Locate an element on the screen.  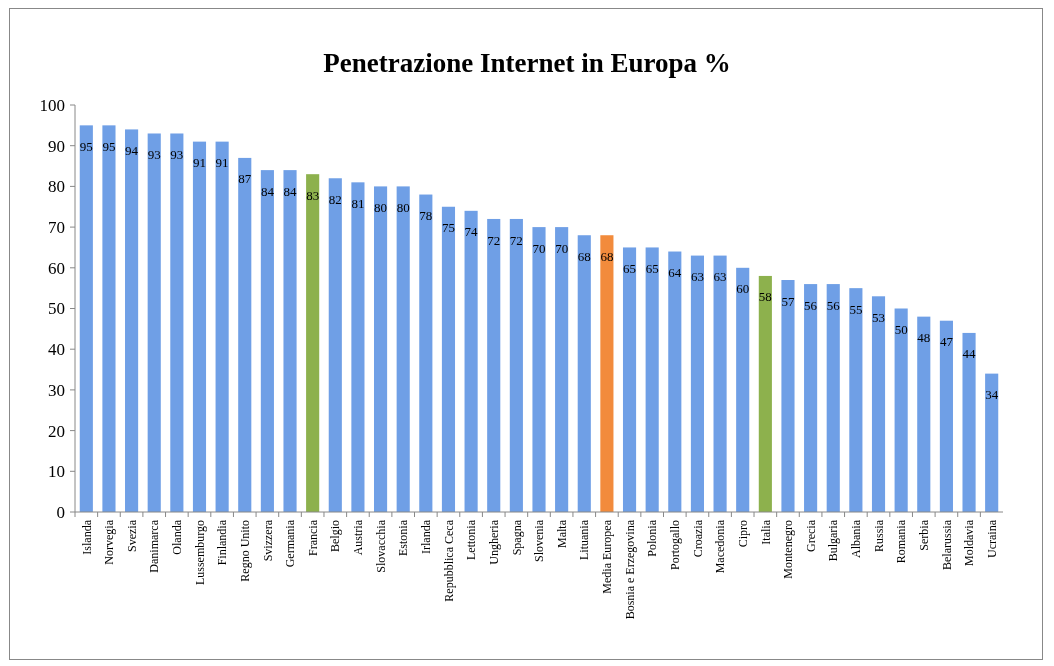
data-label: 95 is located at coordinates (86, 146).